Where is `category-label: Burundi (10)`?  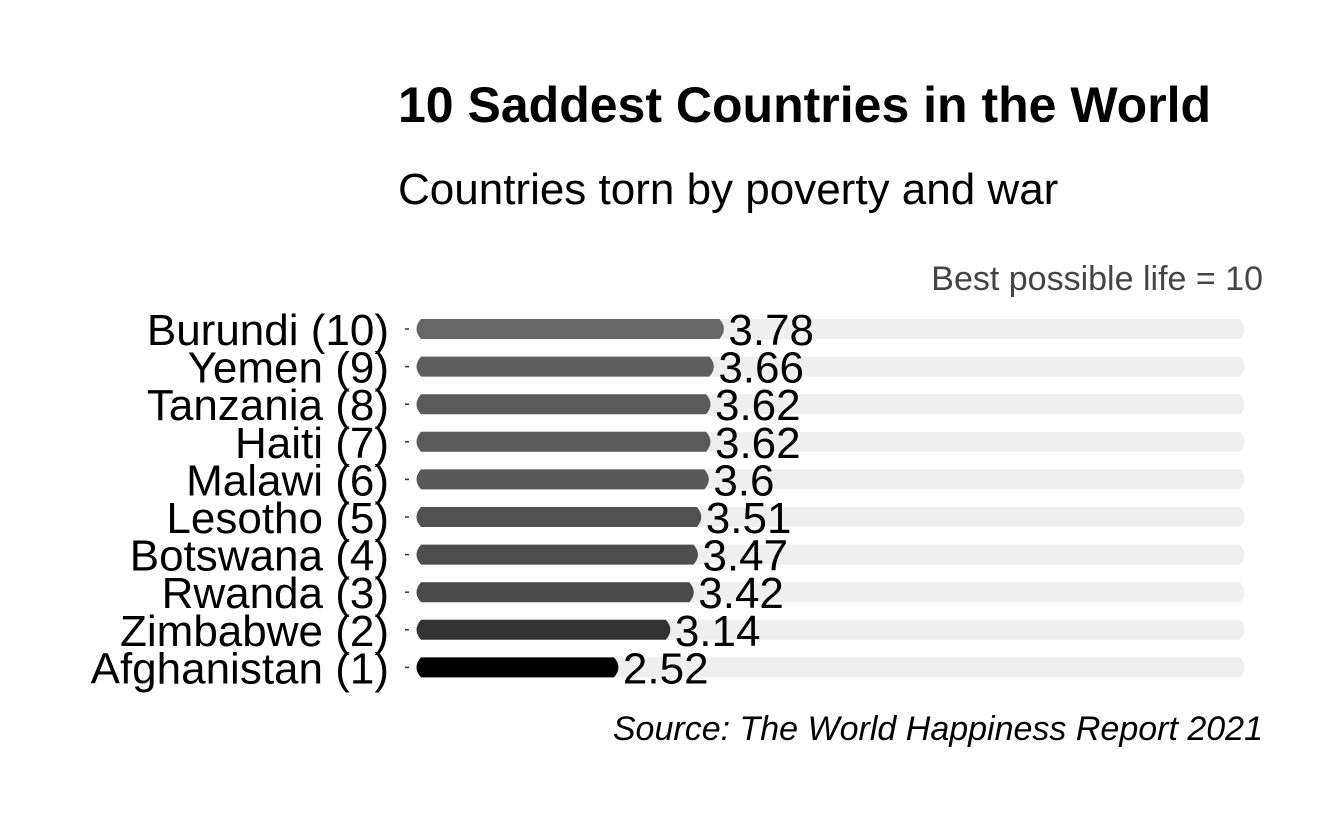
category-label: Burundi (10) is located at coordinates (268, 330).